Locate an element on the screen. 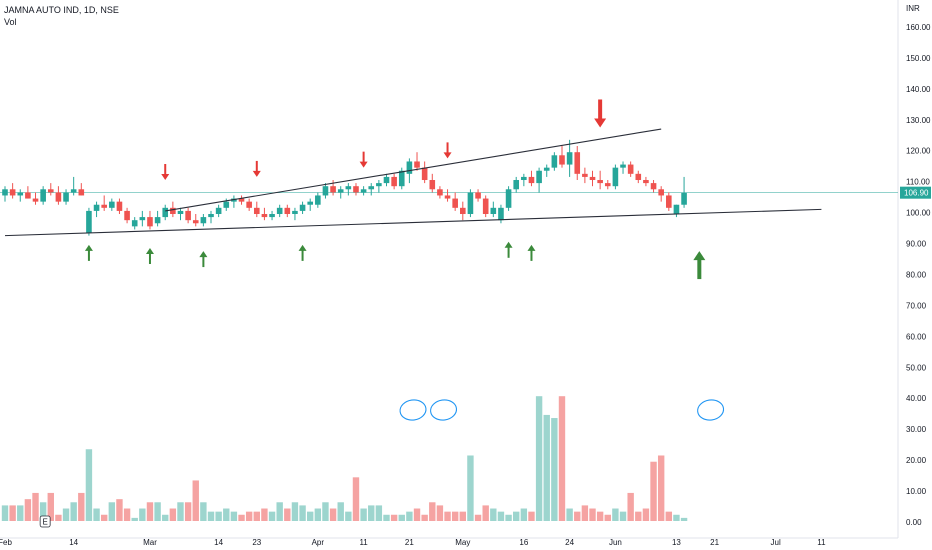 This screenshot has width=932, height=550. x-tick-label: 14 is located at coordinates (218, 542).